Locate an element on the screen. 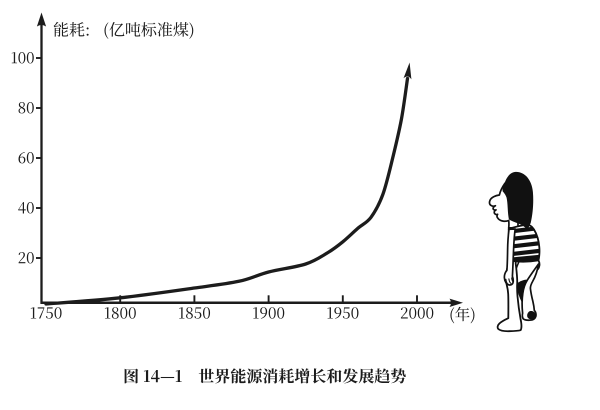  child-figure is located at coordinates (514, 252).